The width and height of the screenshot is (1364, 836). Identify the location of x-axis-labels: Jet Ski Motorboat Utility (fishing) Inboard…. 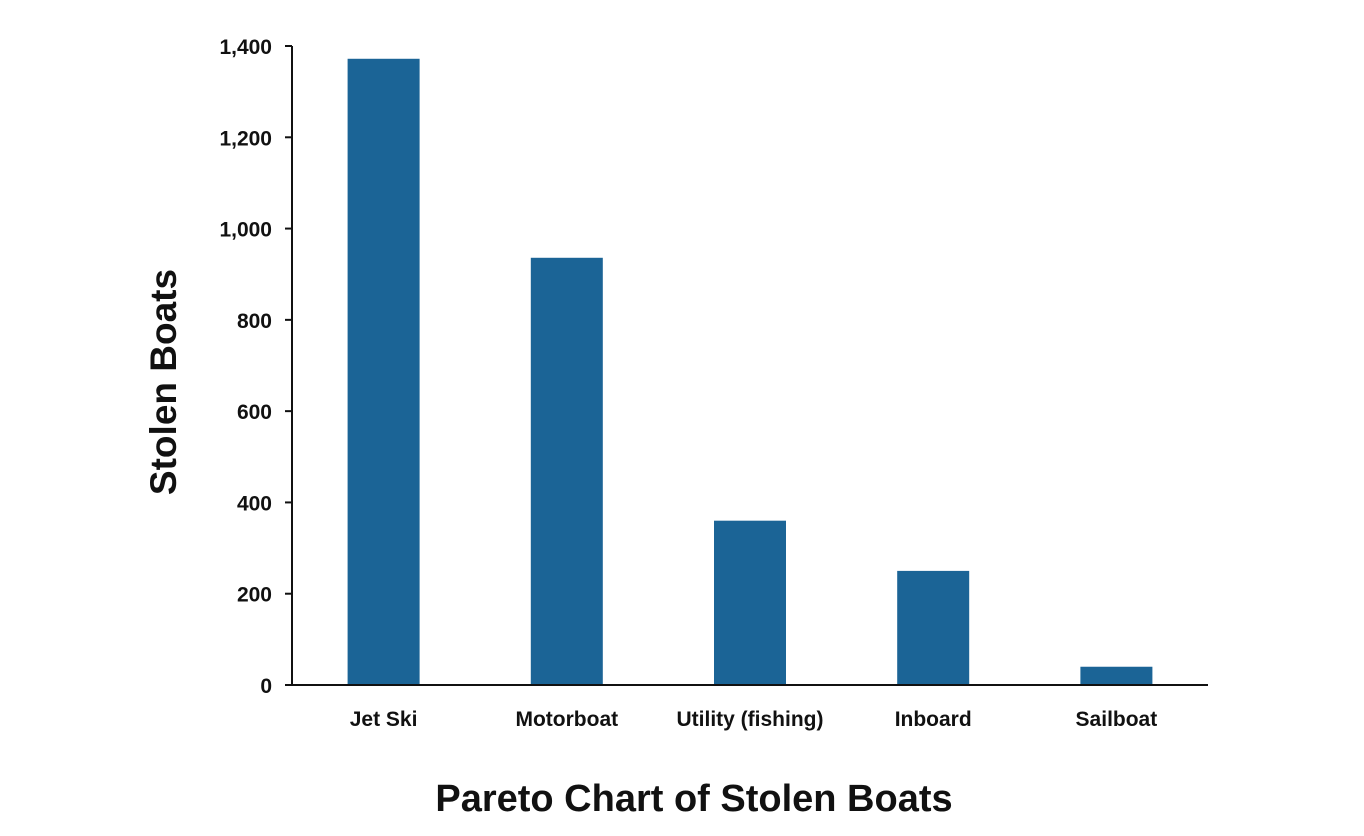
(754, 719).